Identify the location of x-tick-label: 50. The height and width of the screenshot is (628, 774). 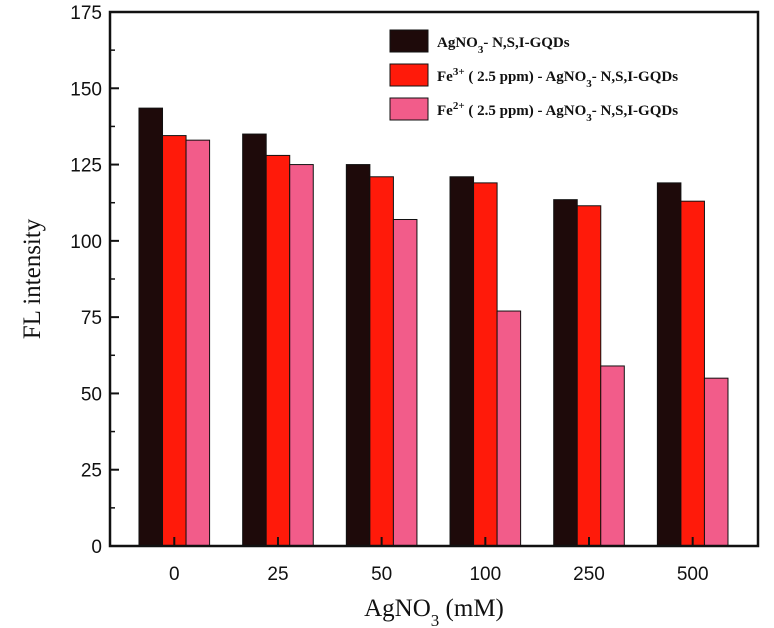
(381, 574).